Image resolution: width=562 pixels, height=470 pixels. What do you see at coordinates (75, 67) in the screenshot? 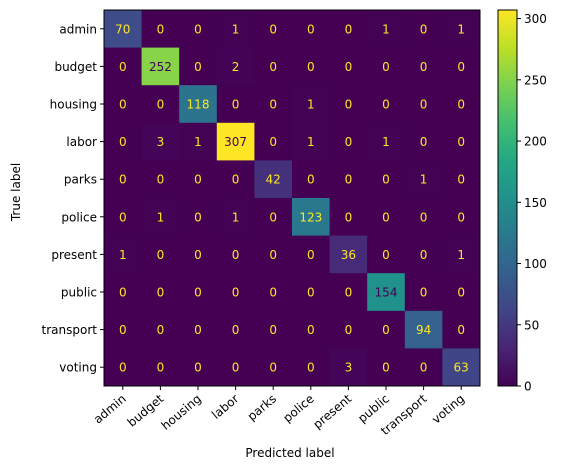
I see `y-tick-label: budget` at bounding box center [75, 67].